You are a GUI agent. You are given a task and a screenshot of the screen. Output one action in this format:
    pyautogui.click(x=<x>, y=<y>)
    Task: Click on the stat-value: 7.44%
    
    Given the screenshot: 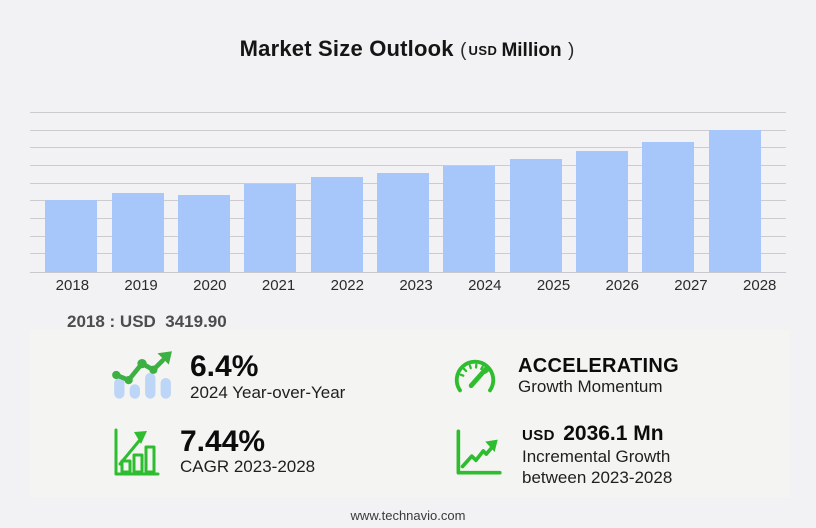 What is the action you would take?
    pyautogui.click(x=223, y=441)
    